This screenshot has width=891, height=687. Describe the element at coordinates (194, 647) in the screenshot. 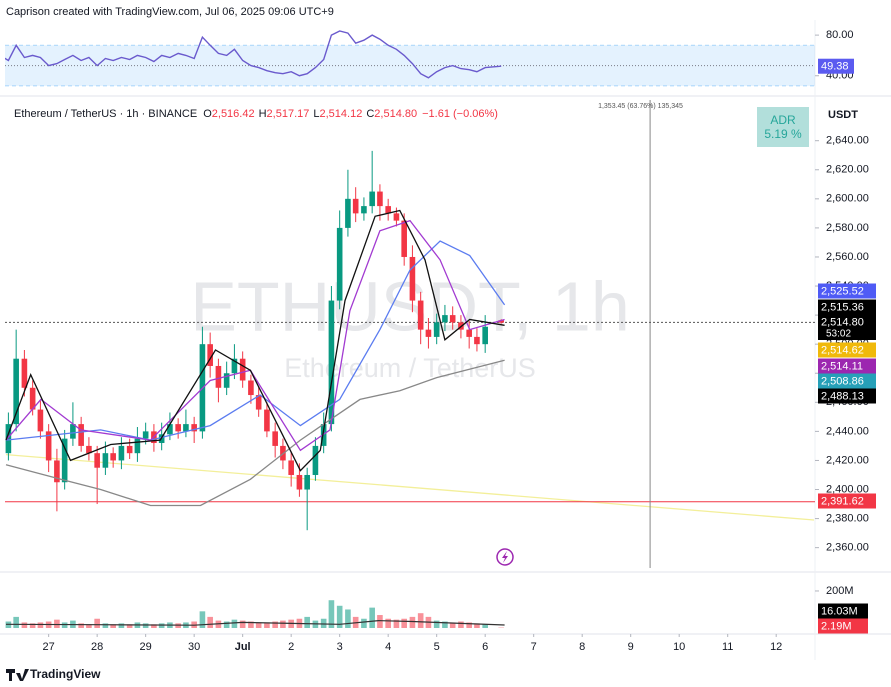

I see `x-tick-label: 30` at that location.